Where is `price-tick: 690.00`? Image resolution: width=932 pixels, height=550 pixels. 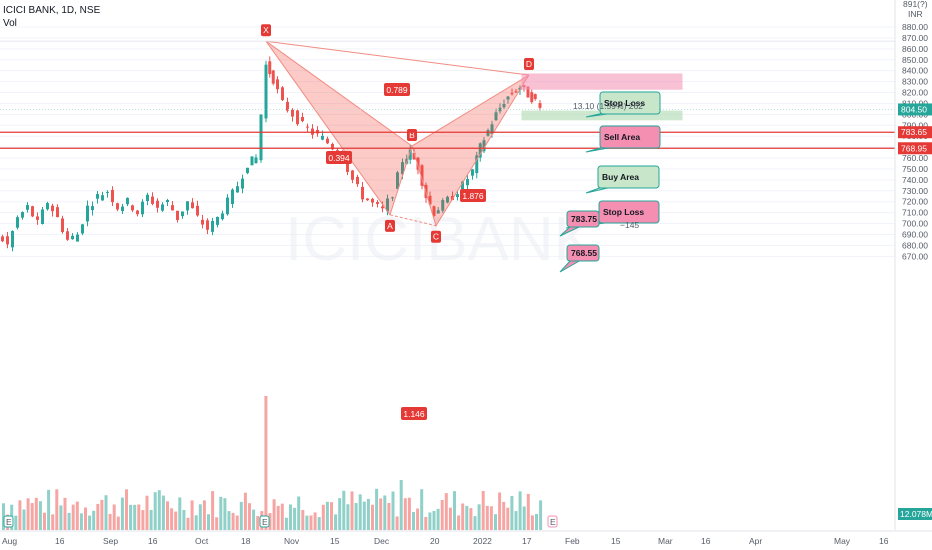 price-tick: 690.00 is located at coordinates (915, 234).